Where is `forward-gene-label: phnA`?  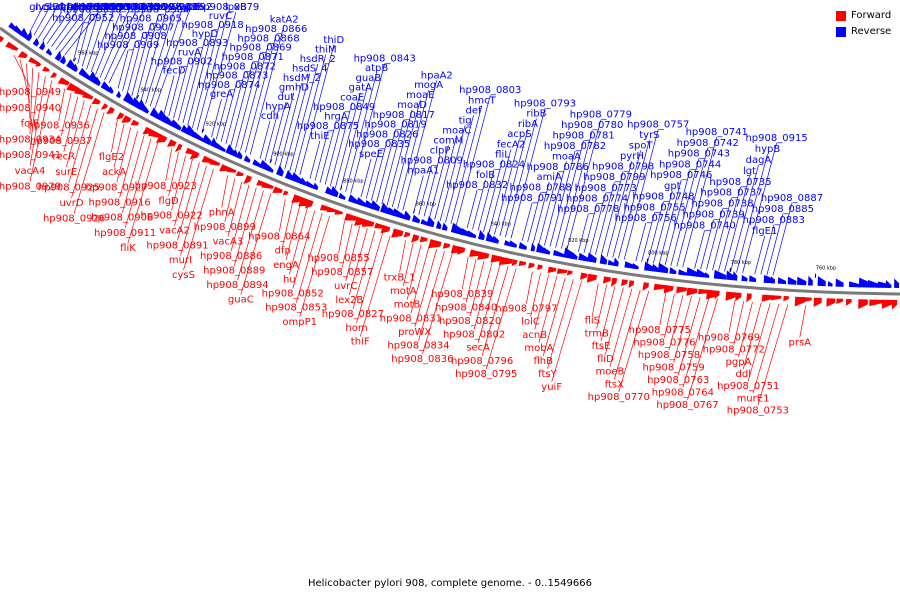
forward-gene-label: phnA is located at coordinates (222, 212).